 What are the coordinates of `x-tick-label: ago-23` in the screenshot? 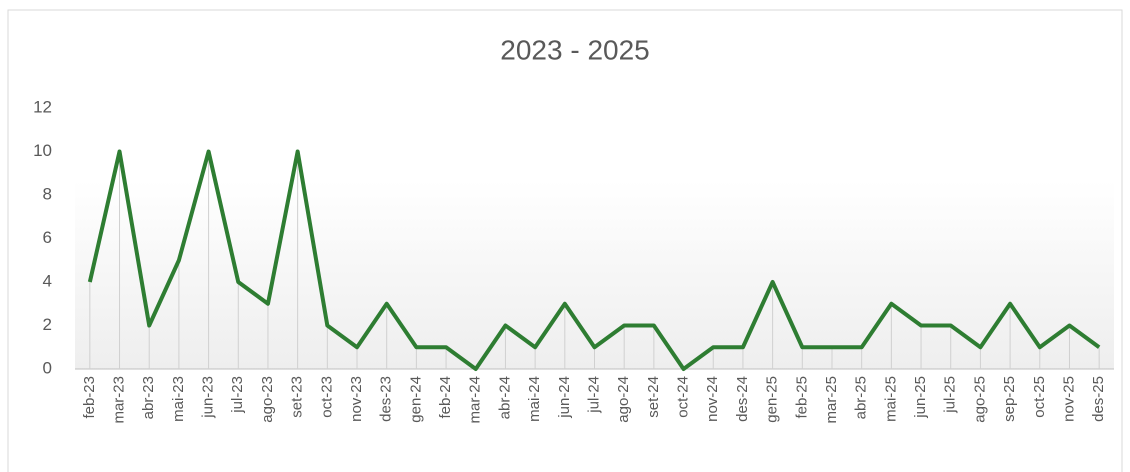 It's located at (267, 399).